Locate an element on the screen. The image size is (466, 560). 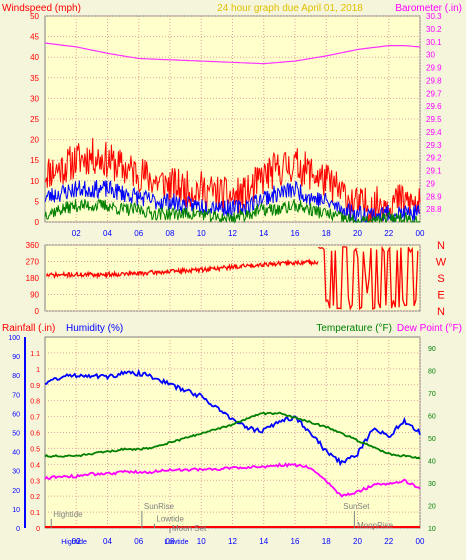
wind-x-tick-label: 14 is located at coordinates (263, 233).